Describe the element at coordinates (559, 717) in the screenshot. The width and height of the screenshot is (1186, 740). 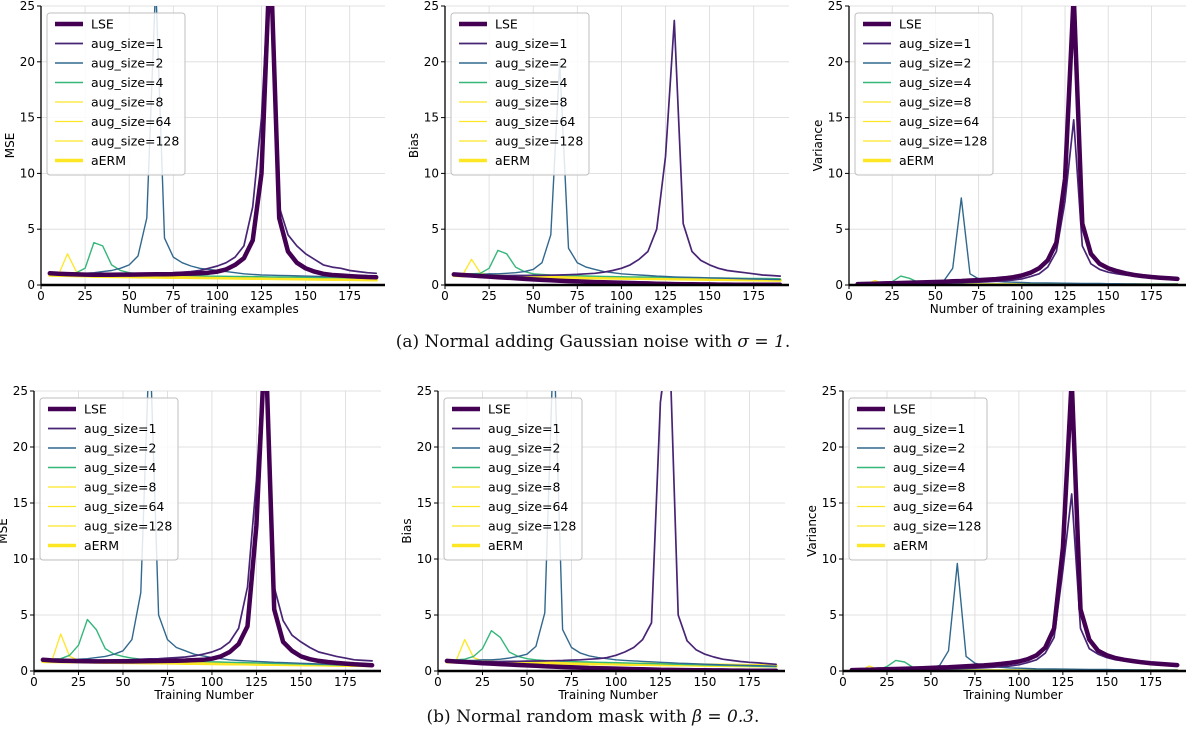
I see `caption-b-prefix: (b) Normal random mask with` at that location.